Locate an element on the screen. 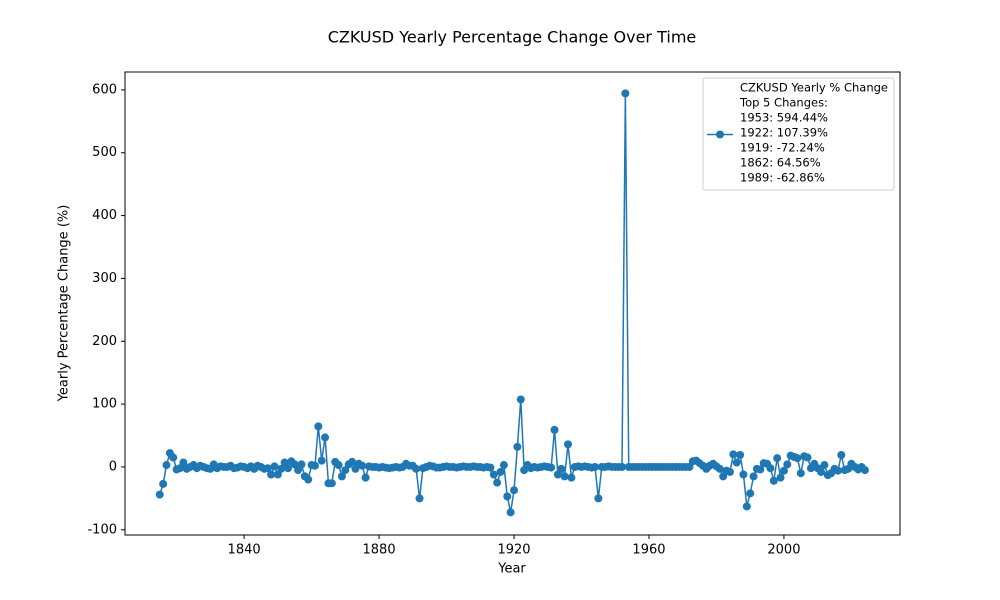  legend-box is located at coordinates (798, 134).